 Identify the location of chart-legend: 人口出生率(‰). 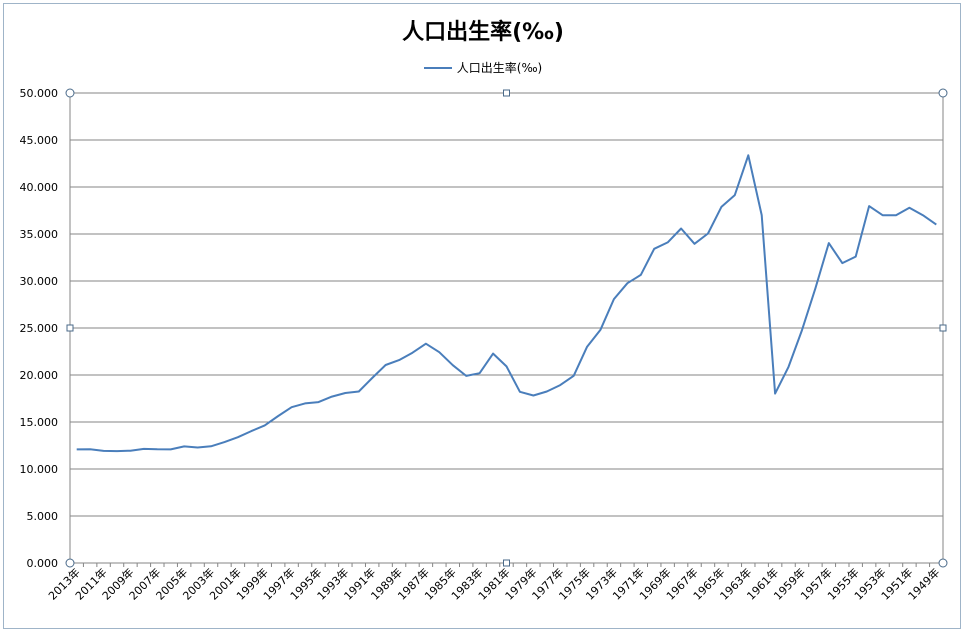
(483, 67).